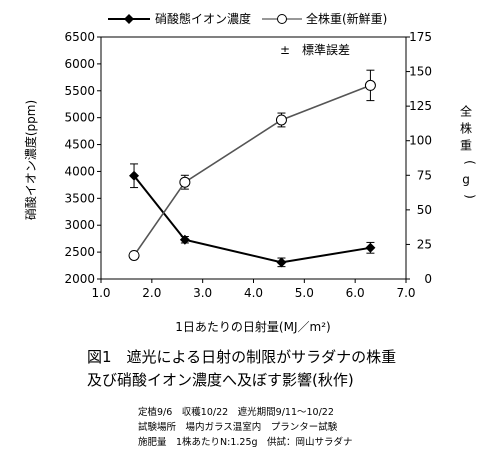  Describe the element at coordinates (245, 442) in the screenshot. I see `note-line3: 施肥量 1株あたりN:1.25g 供試：岡山サラダナ` at that location.